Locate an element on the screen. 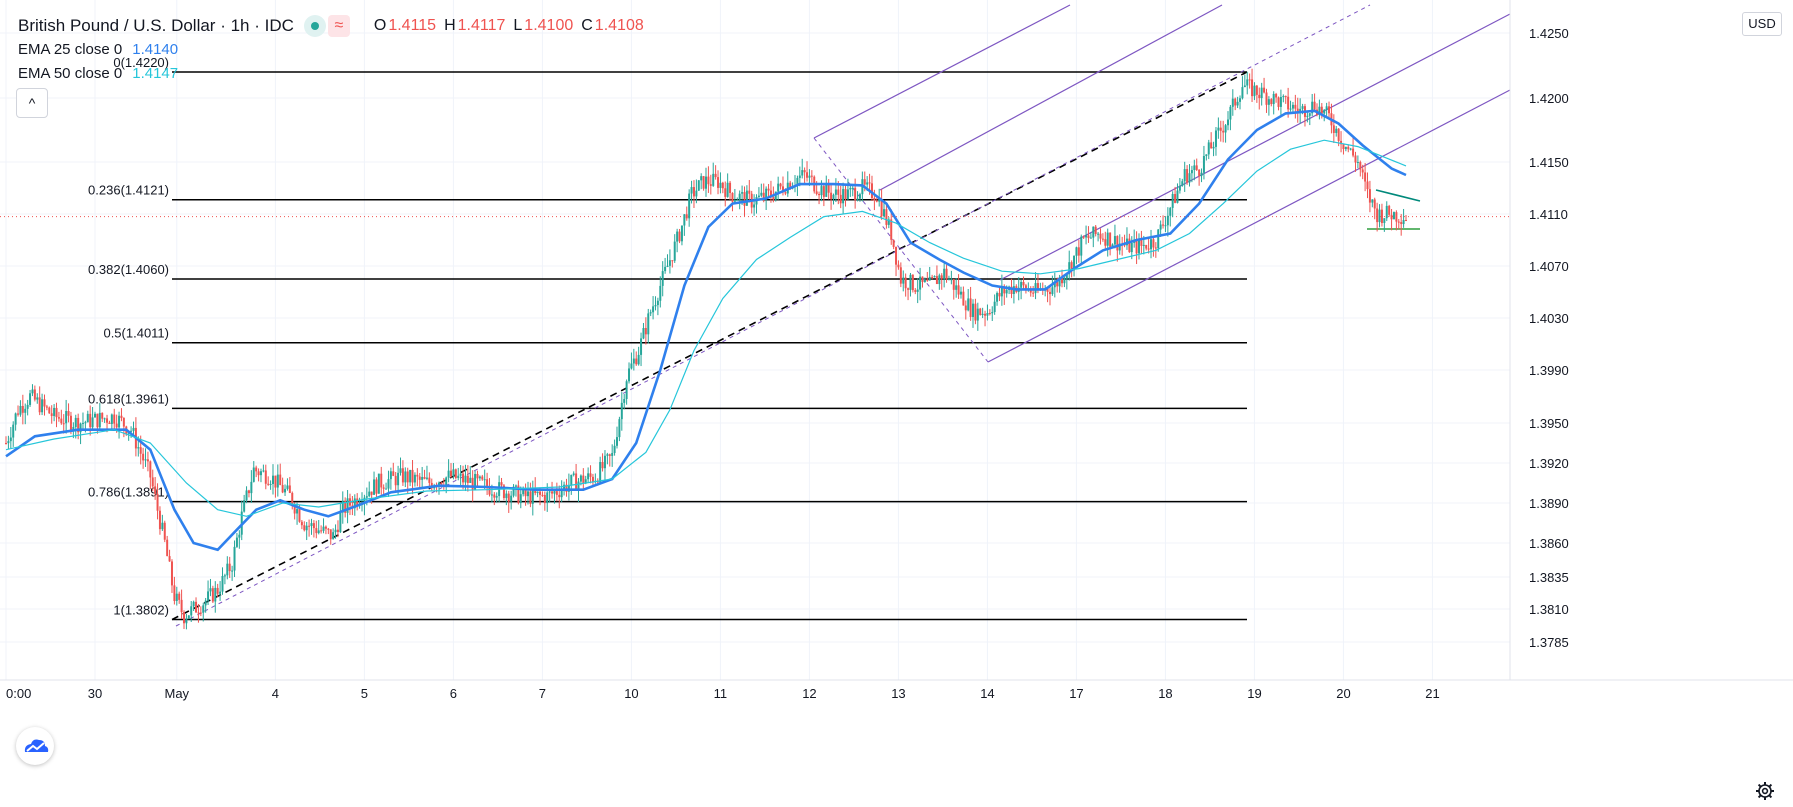 Image resolution: width=1793 pixels, height=807 pixels. market-status-icon is located at coordinates (314, 26).